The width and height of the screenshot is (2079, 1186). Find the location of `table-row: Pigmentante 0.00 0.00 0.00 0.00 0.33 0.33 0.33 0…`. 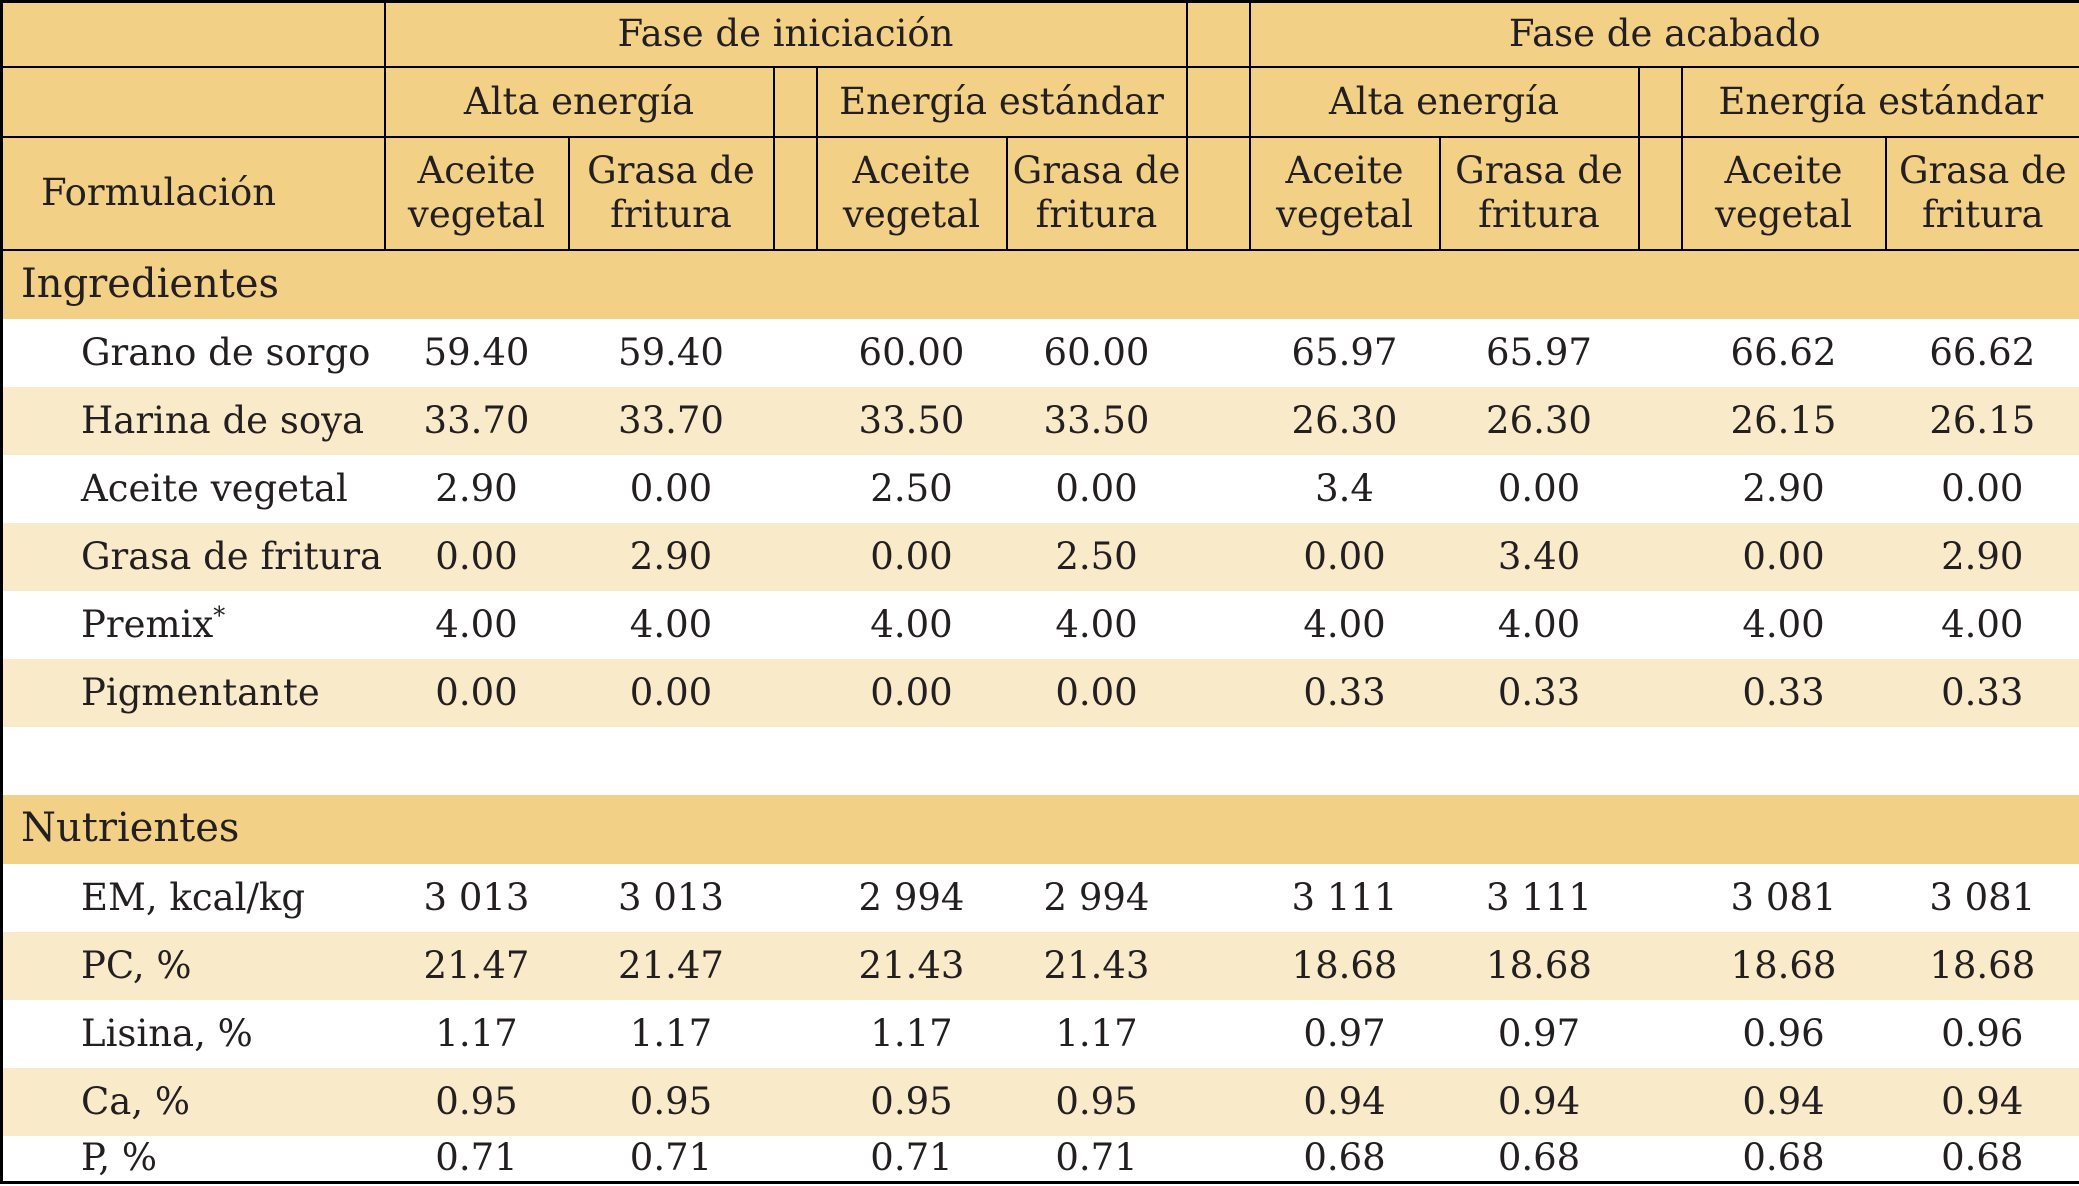

table-row: Pigmentante 0.00 0.00 0.00 0.00 0.33 0.33 0.33 0… is located at coordinates (1040, 692).